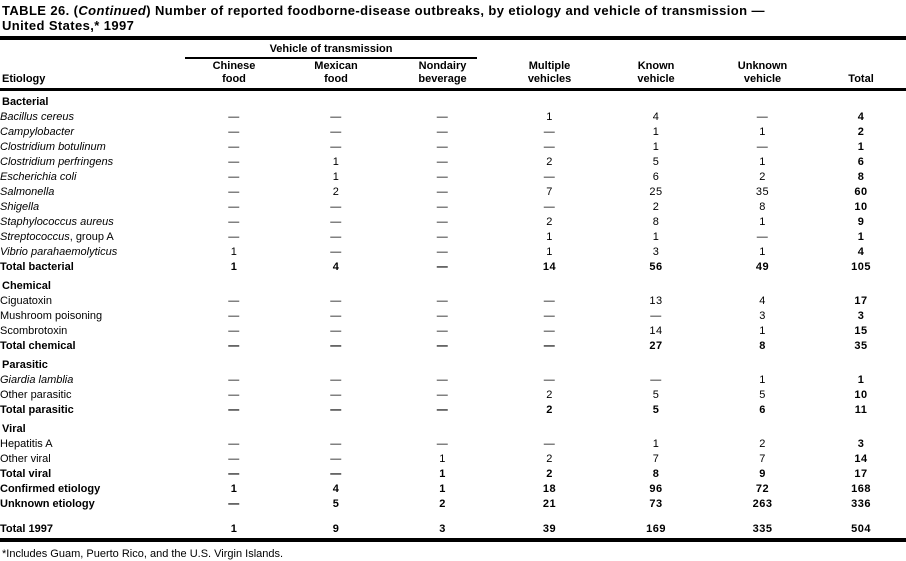 This screenshot has height=561, width=906. What do you see at coordinates (656, 66) in the screenshot?
I see `column-header-known: Known` at bounding box center [656, 66].